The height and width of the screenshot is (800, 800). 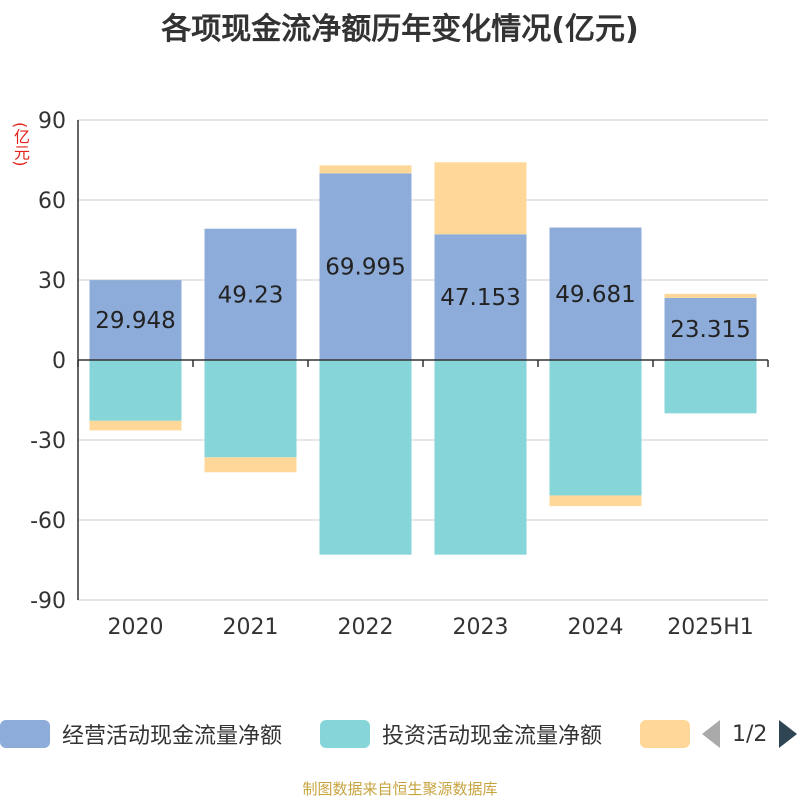 What do you see at coordinates (250, 409) in the screenshot?
I see `bar-investing-2021` at bounding box center [250, 409].